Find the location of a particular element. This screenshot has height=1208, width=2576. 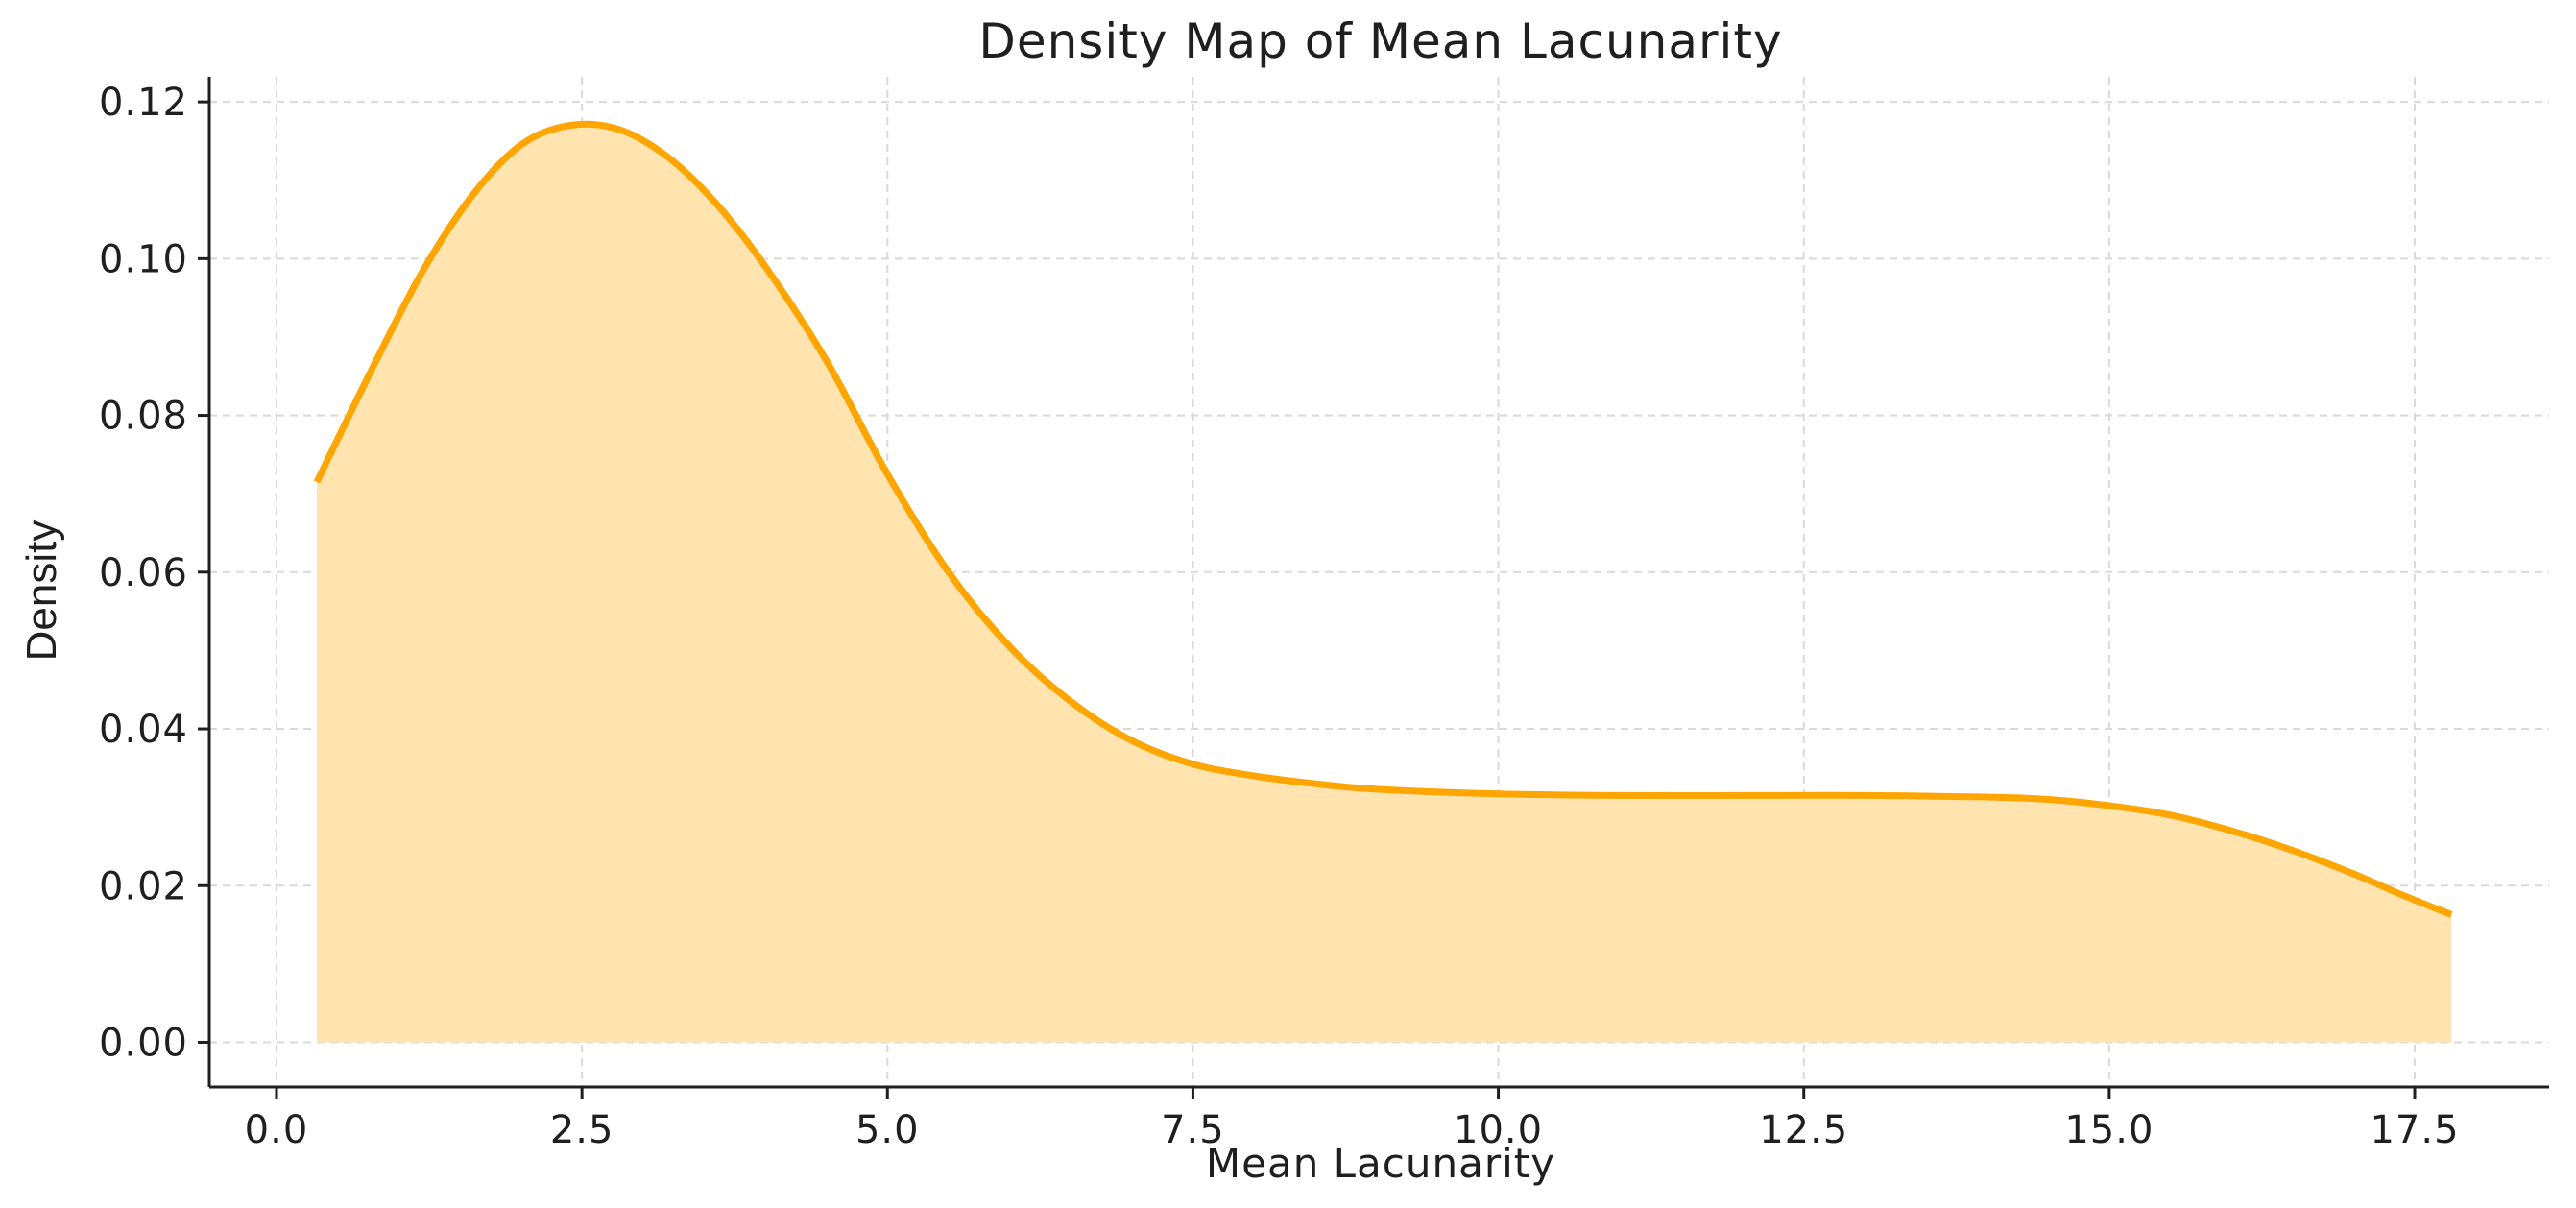

x-tick-label: 5.0 is located at coordinates (887, 1130).